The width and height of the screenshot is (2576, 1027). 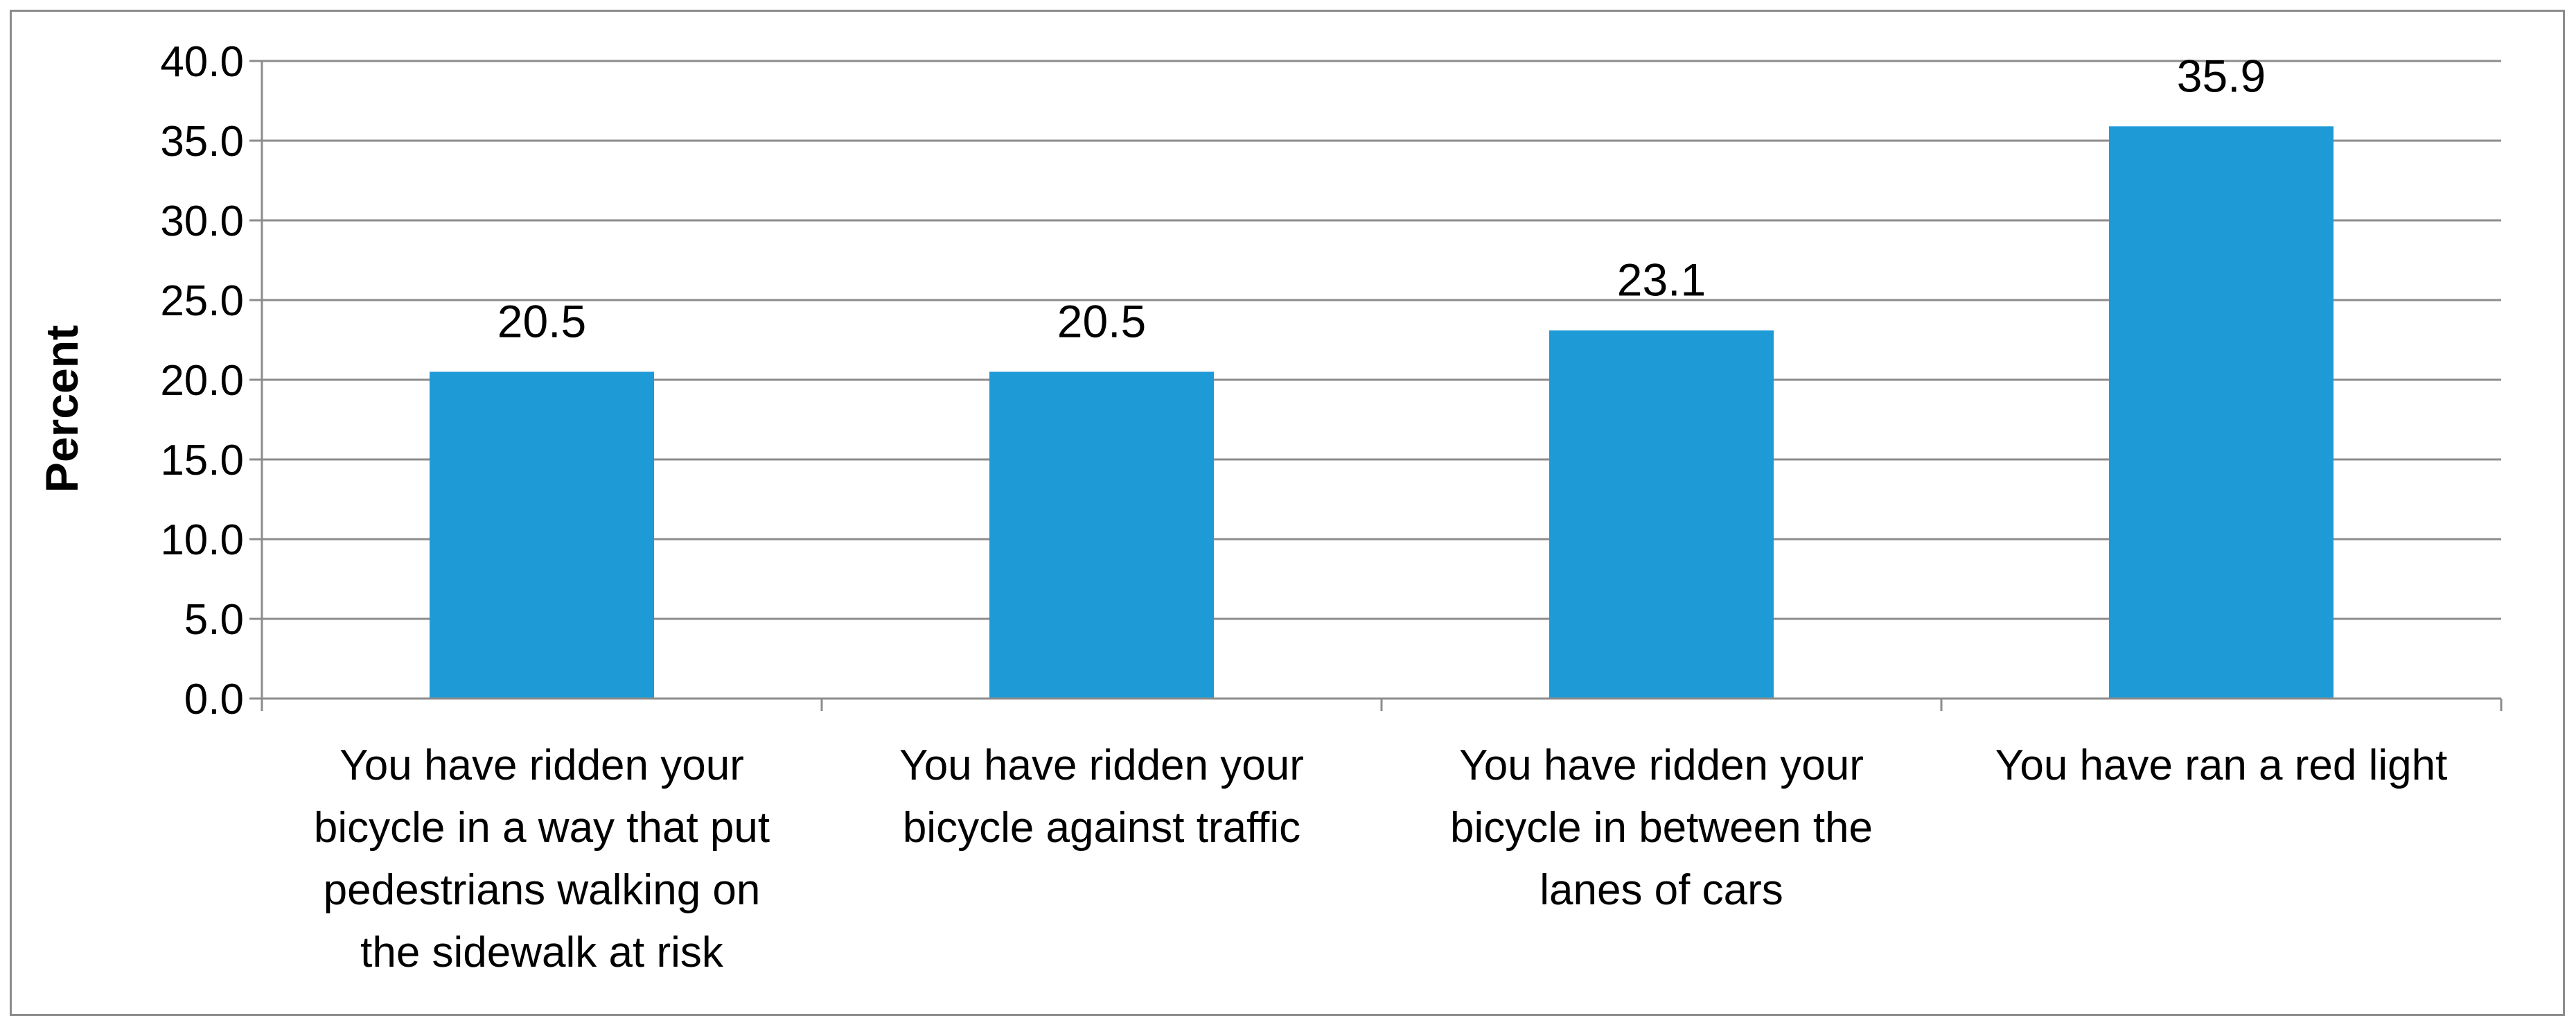 What do you see at coordinates (202, 301) in the screenshot?
I see `y-tick-label: 25.0` at bounding box center [202, 301].